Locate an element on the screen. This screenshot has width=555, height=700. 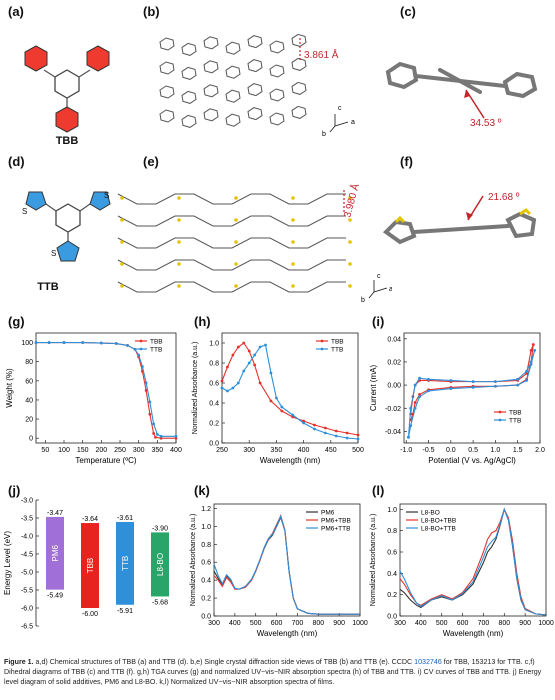
y-tick-label: 0.0 is located at coordinates (214, 444).